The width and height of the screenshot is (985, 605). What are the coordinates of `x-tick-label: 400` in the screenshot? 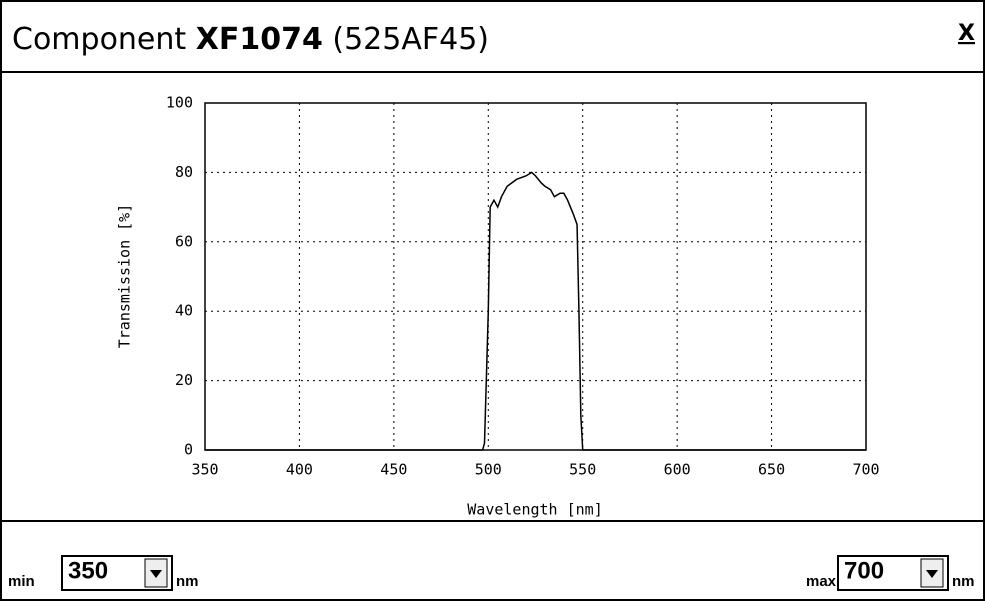 It's located at (299, 470).